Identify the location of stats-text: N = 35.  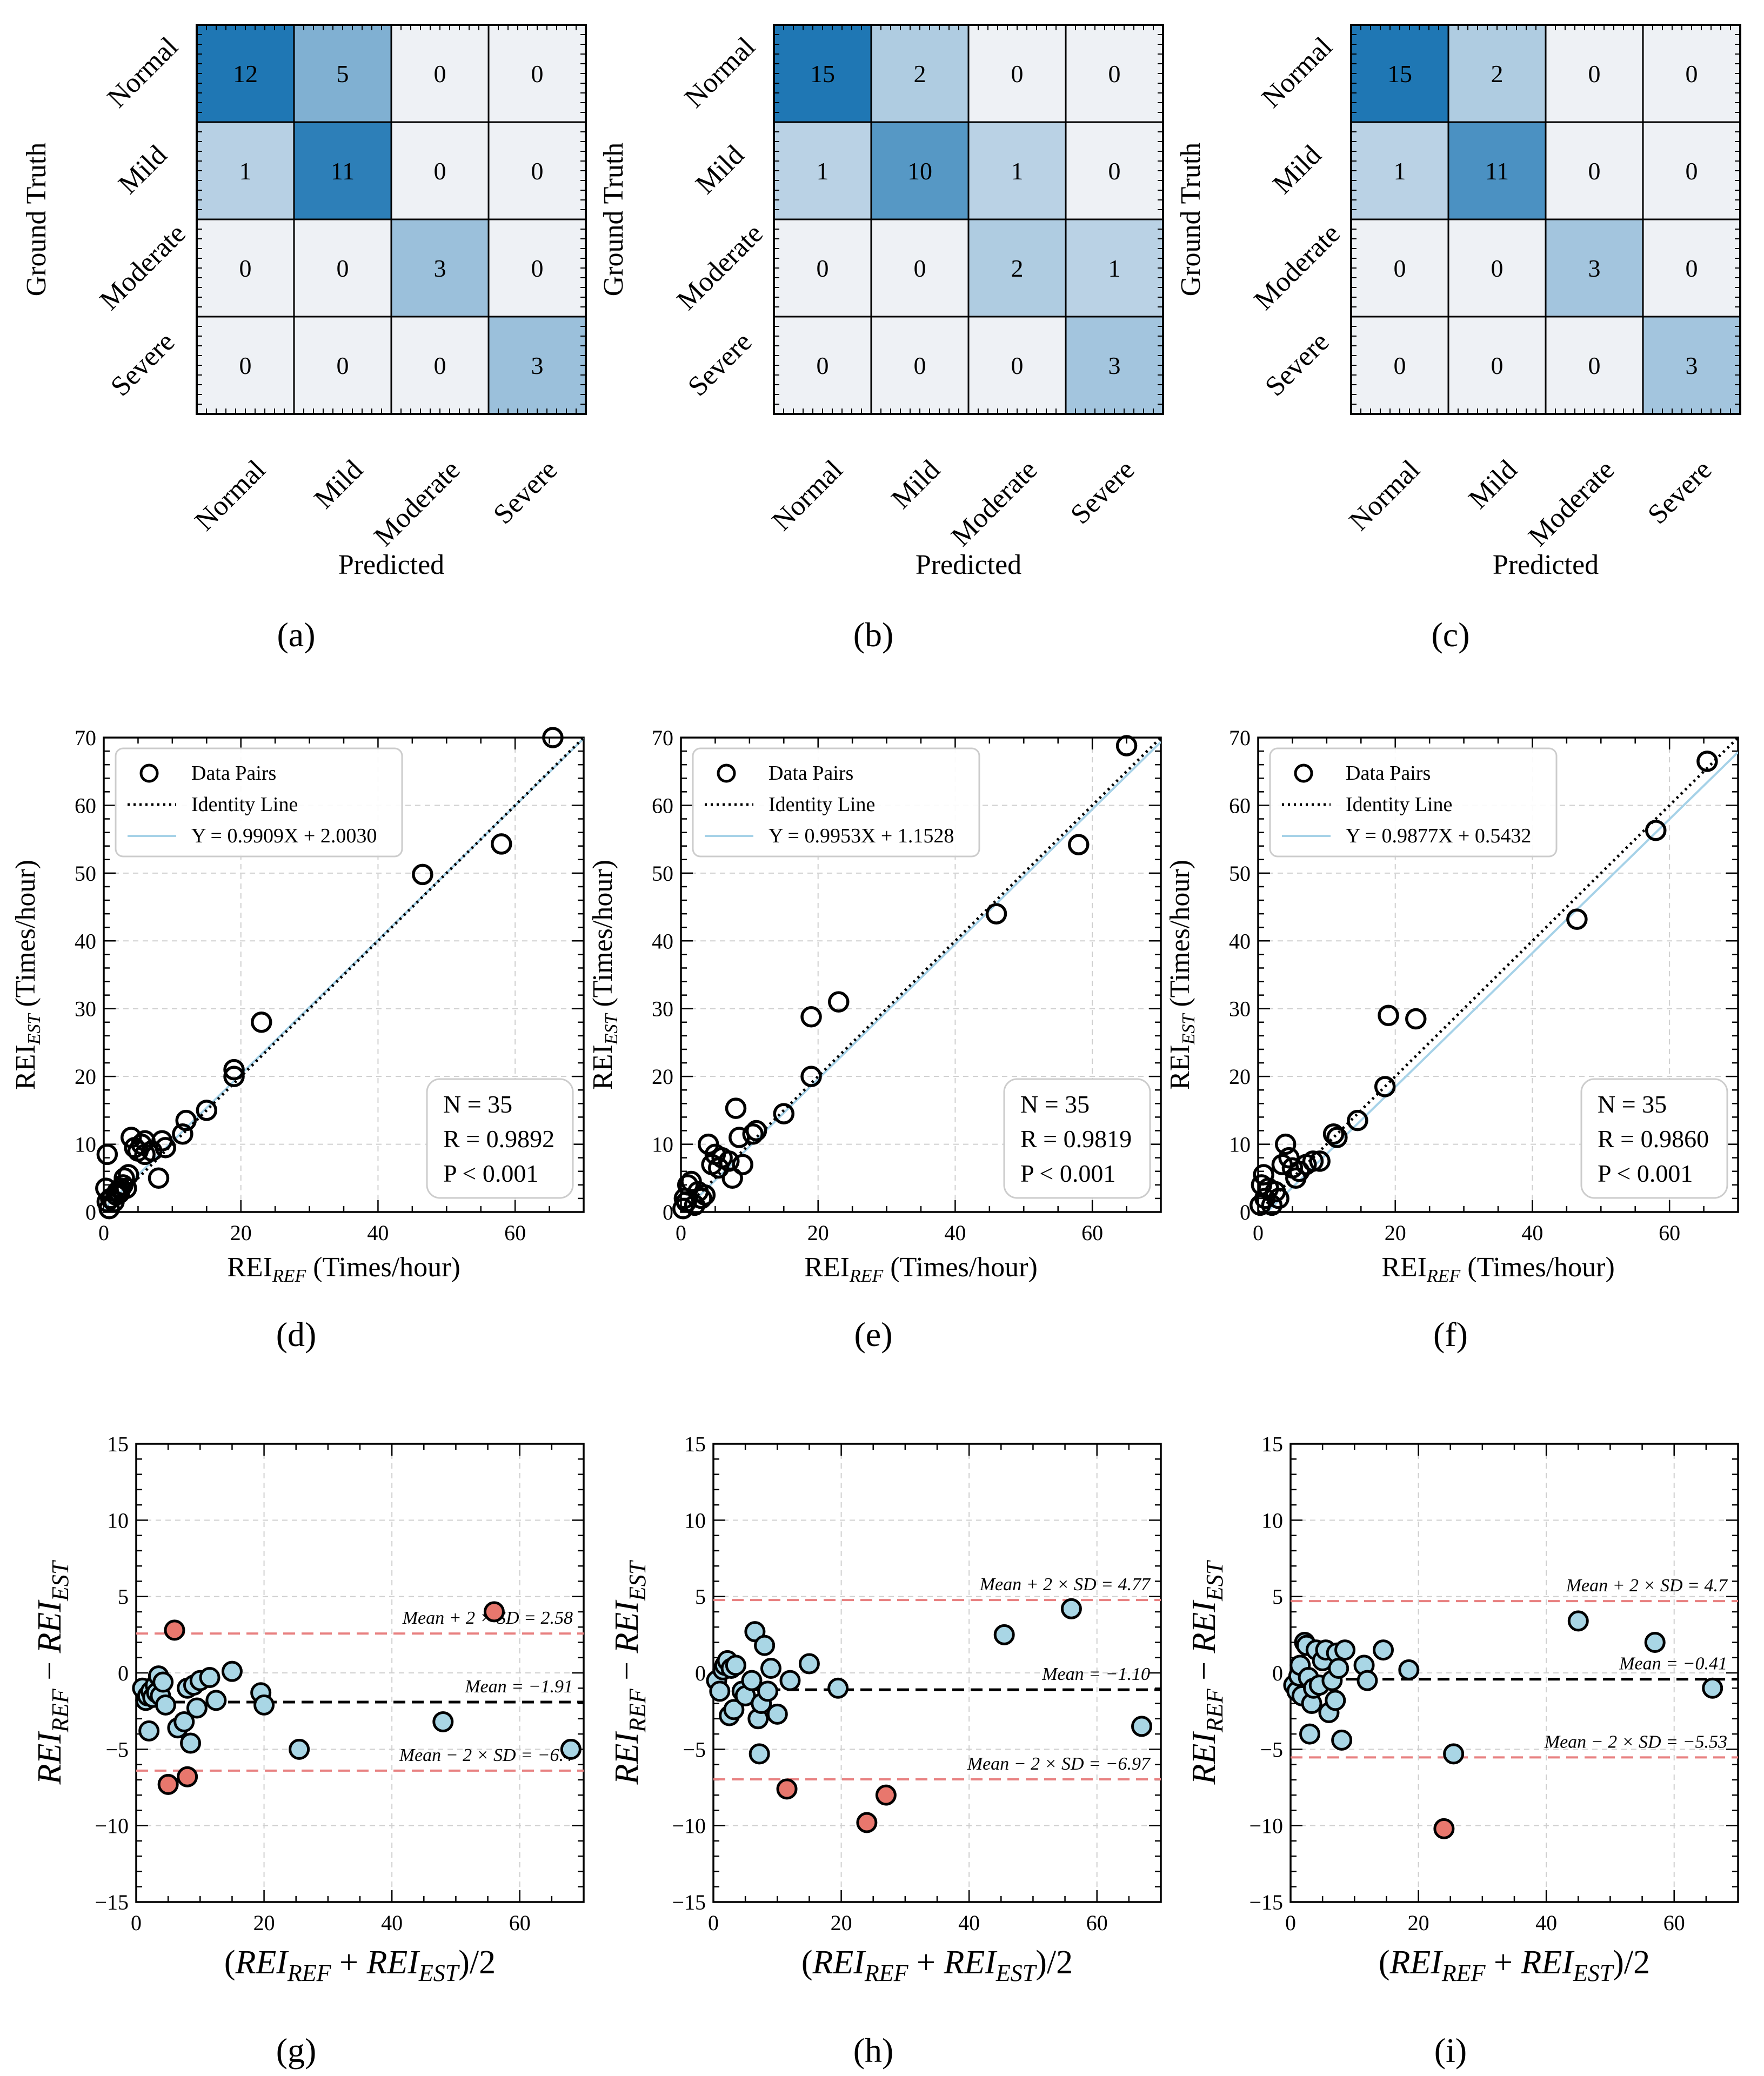
(1632, 1104).